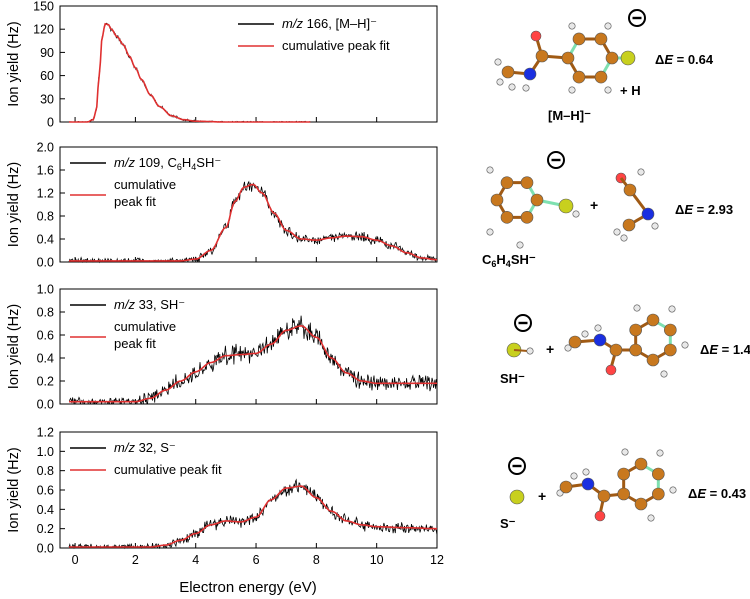  I want to click on legend-data-label: m/z 32, S⁻, so click(145, 447).